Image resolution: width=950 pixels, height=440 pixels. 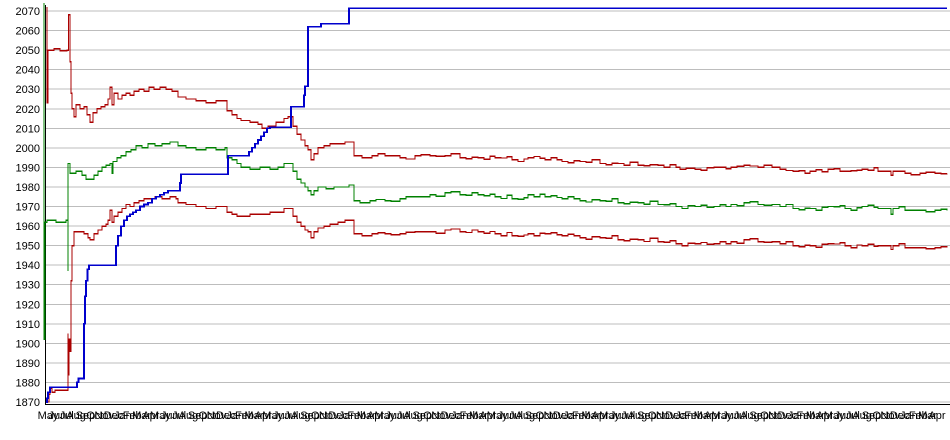 I want to click on y-axis-tick-label: 1910, so click(x=28, y=325).